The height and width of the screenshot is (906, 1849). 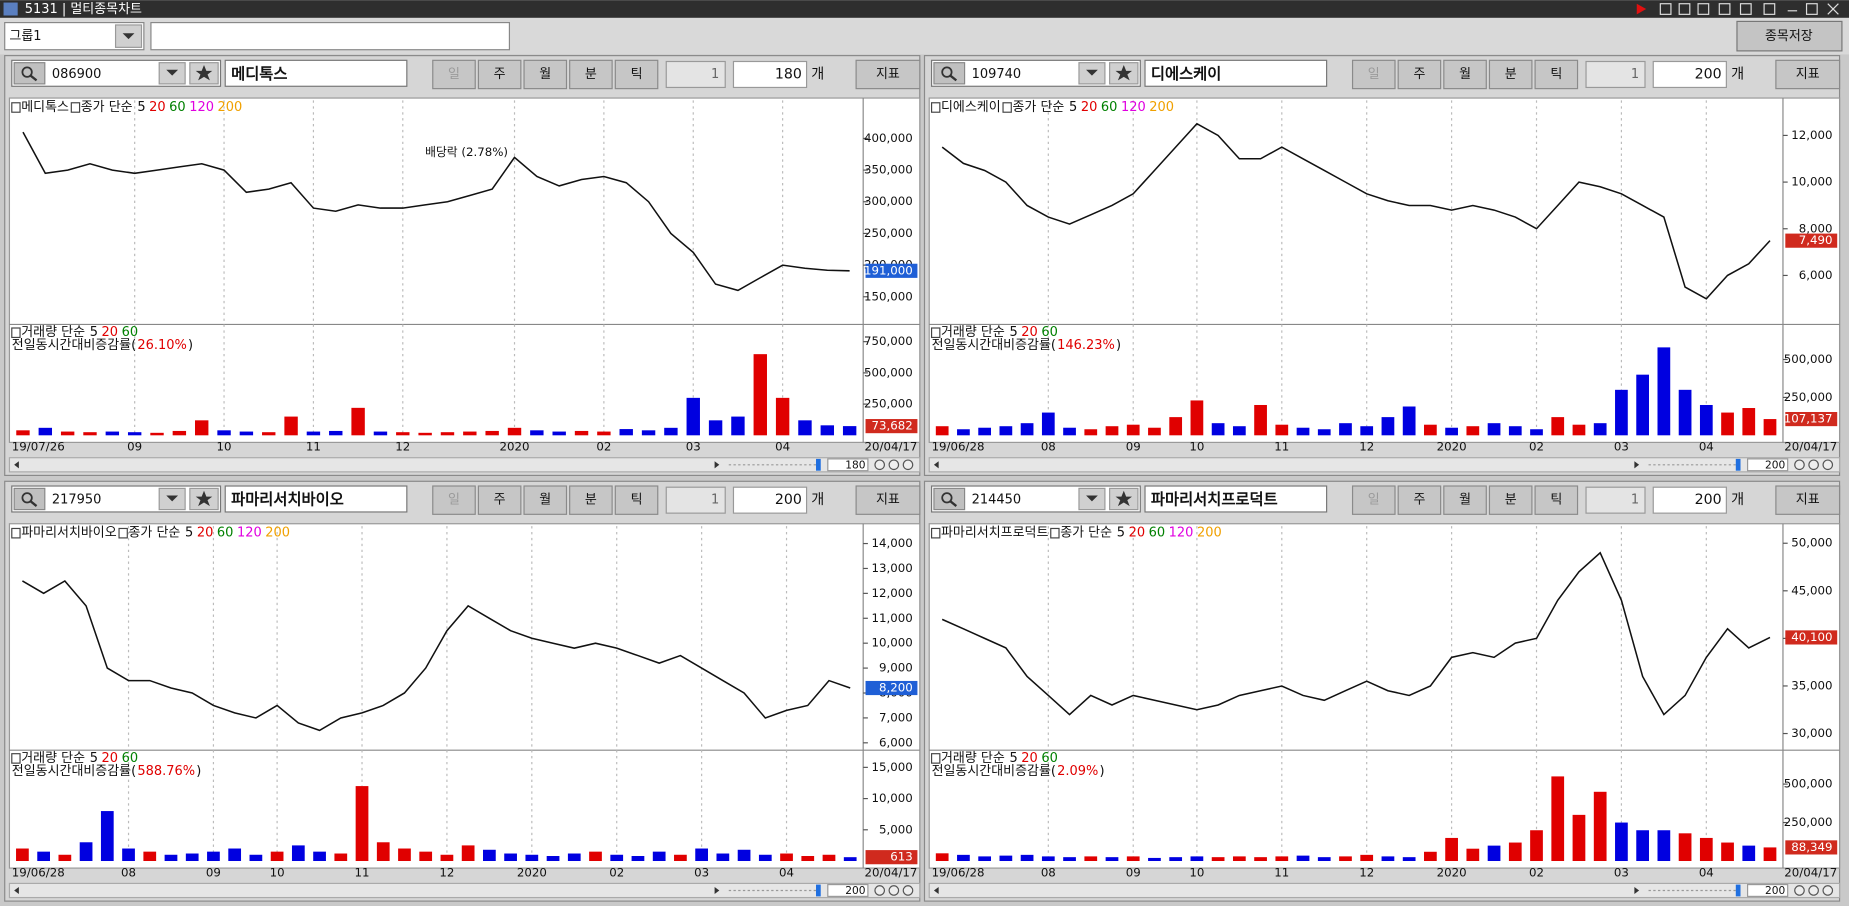 I want to click on save-button, so click(x=1789, y=36).